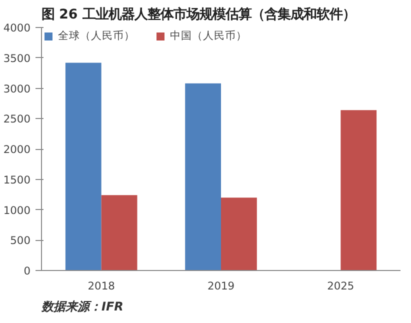  What do you see at coordinates (102, 286) in the screenshot?
I see `x-tick-label: 2018` at bounding box center [102, 286].